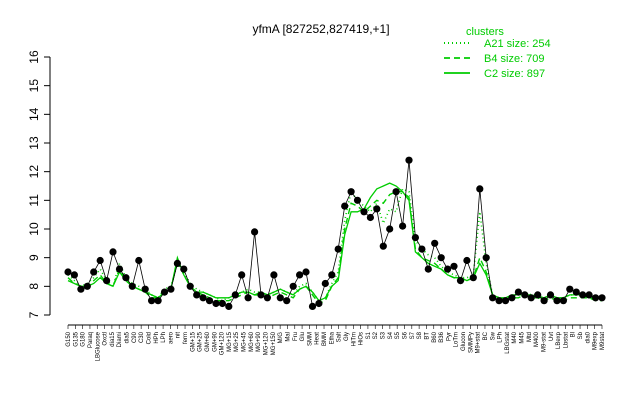 The image size is (640, 400). Describe the element at coordinates (215, 341) in the screenshot. I see `x-tick-label: GM+90` at that location.